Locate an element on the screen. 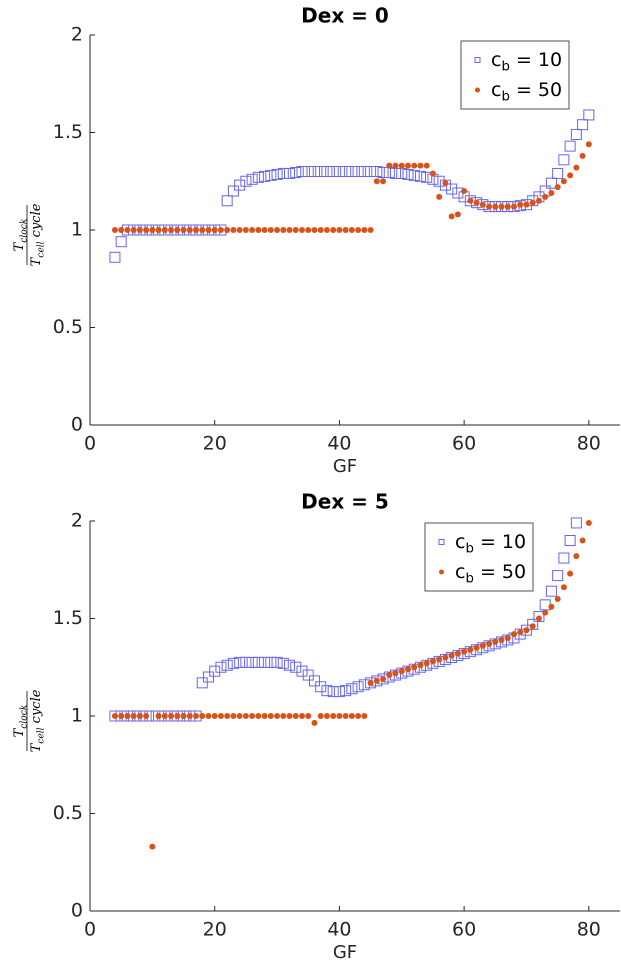 Image resolution: width=621 pixels, height=970 pixels. chart-title: Dex = 5 is located at coordinates (345, 502).